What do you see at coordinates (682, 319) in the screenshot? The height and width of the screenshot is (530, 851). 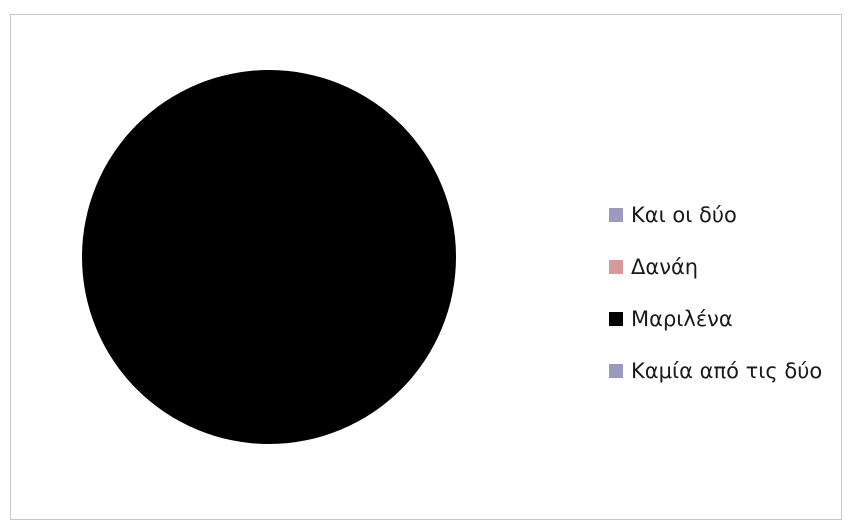 I see `legend-label: Μαριλένα` at bounding box center [682, 319].